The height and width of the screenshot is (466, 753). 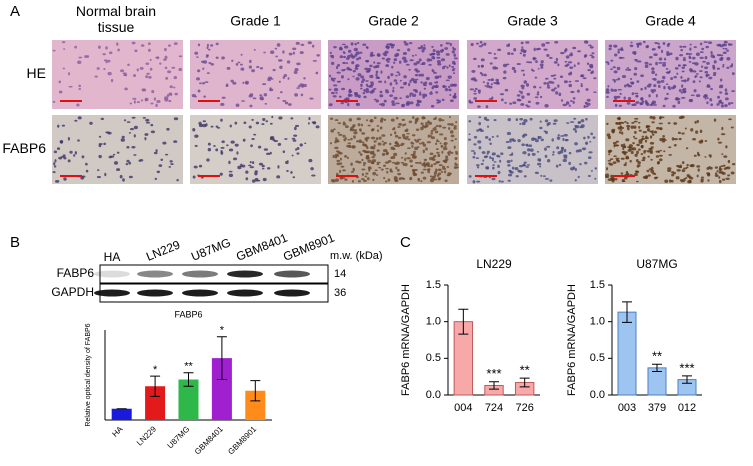 I want to click on x-tick-label: HA, so click(x=117, y=431).